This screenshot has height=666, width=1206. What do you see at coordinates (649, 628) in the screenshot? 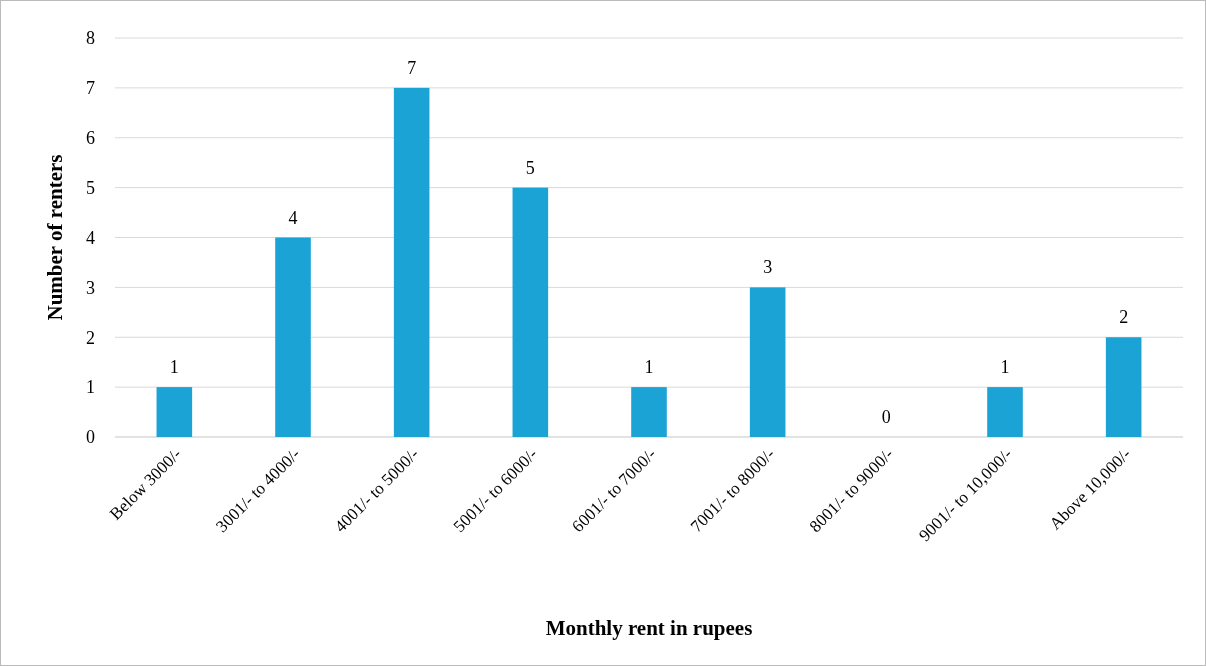
I see `x-axis-title: Monthly rent in rupees` at bounding box center [649, 628].